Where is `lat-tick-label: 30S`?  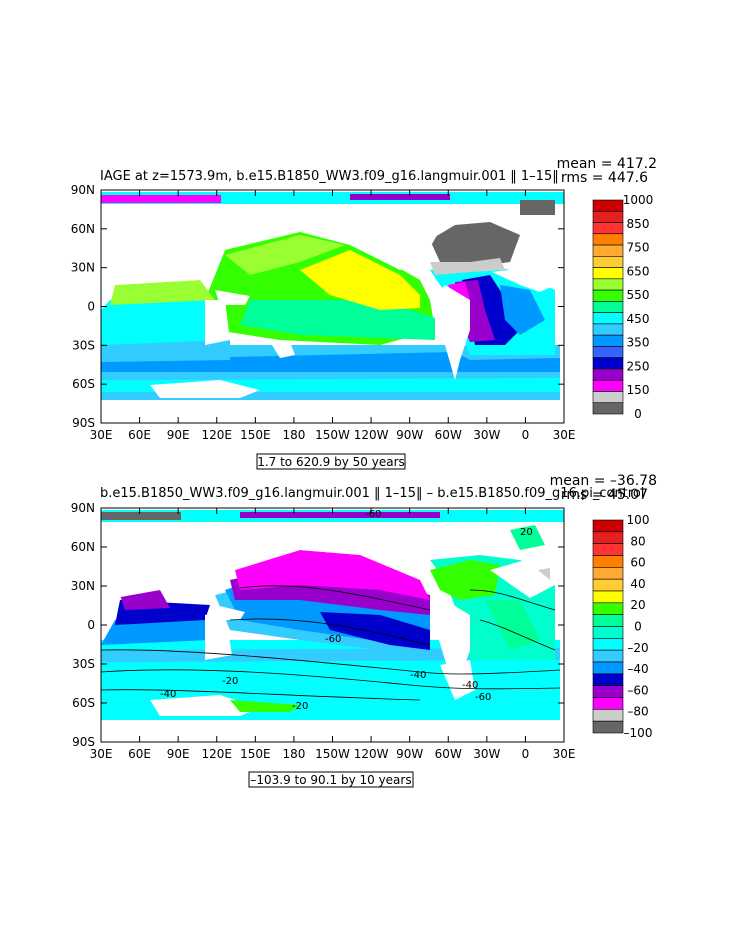 lat-tick-label: 30S is located at coordinates (83, 345).